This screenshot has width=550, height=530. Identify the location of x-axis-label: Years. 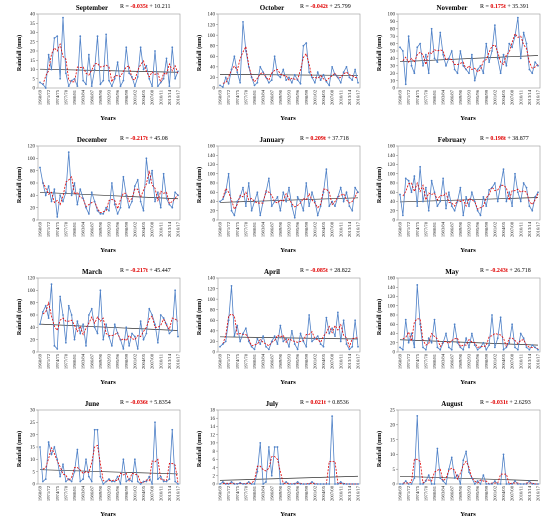
(468, 514).